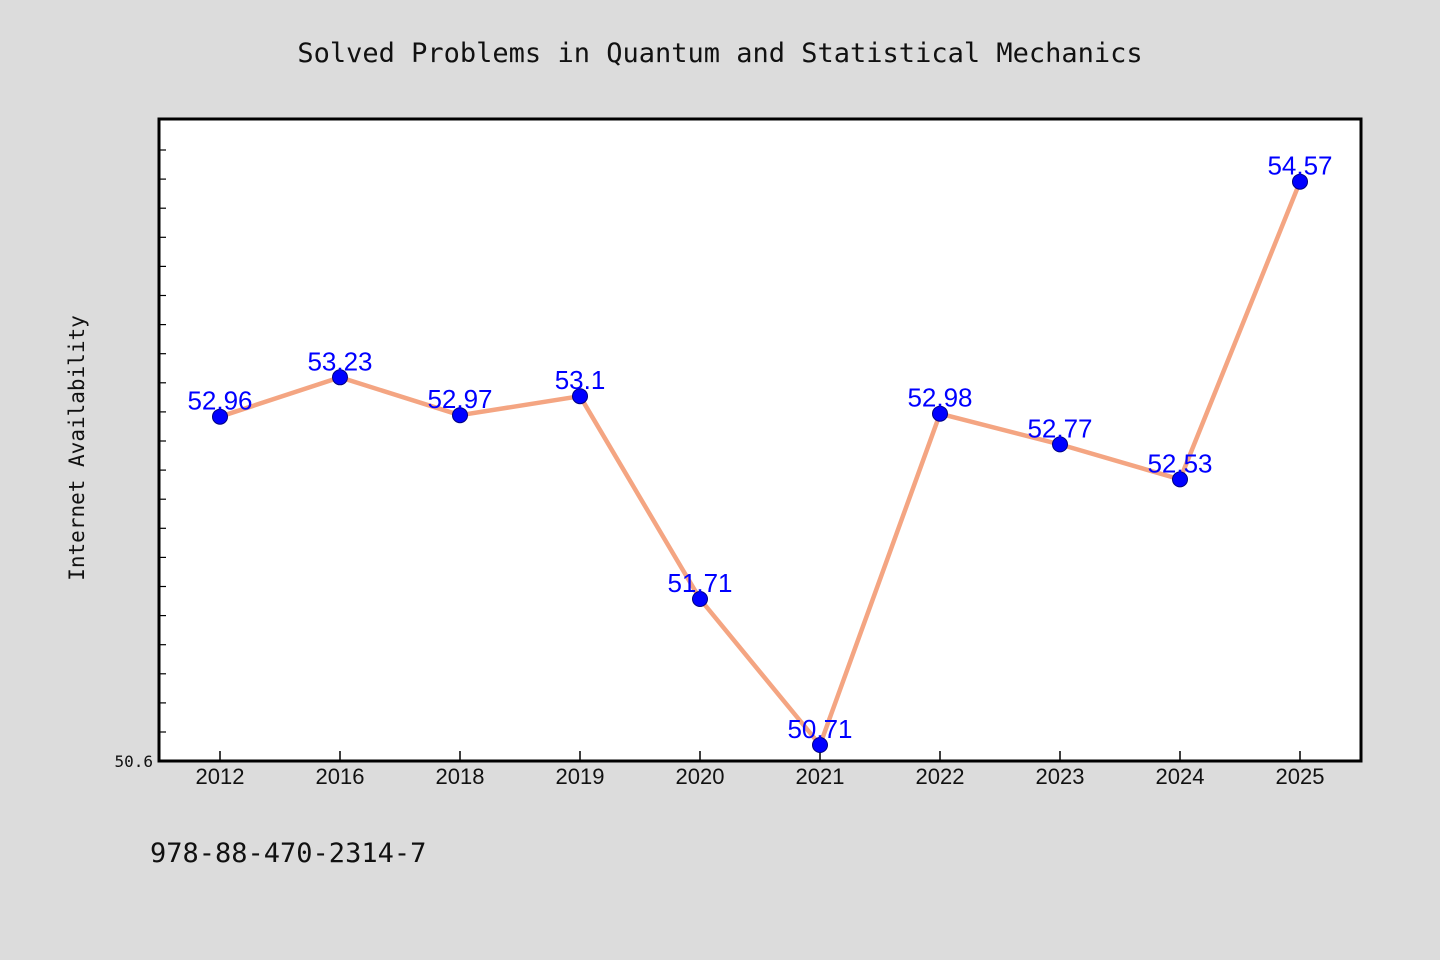 This screenshot has height=960, width=1440. Describe the element at coordinates (819, 729) in the screenshot. I see `data-label: 50.71` at that location.